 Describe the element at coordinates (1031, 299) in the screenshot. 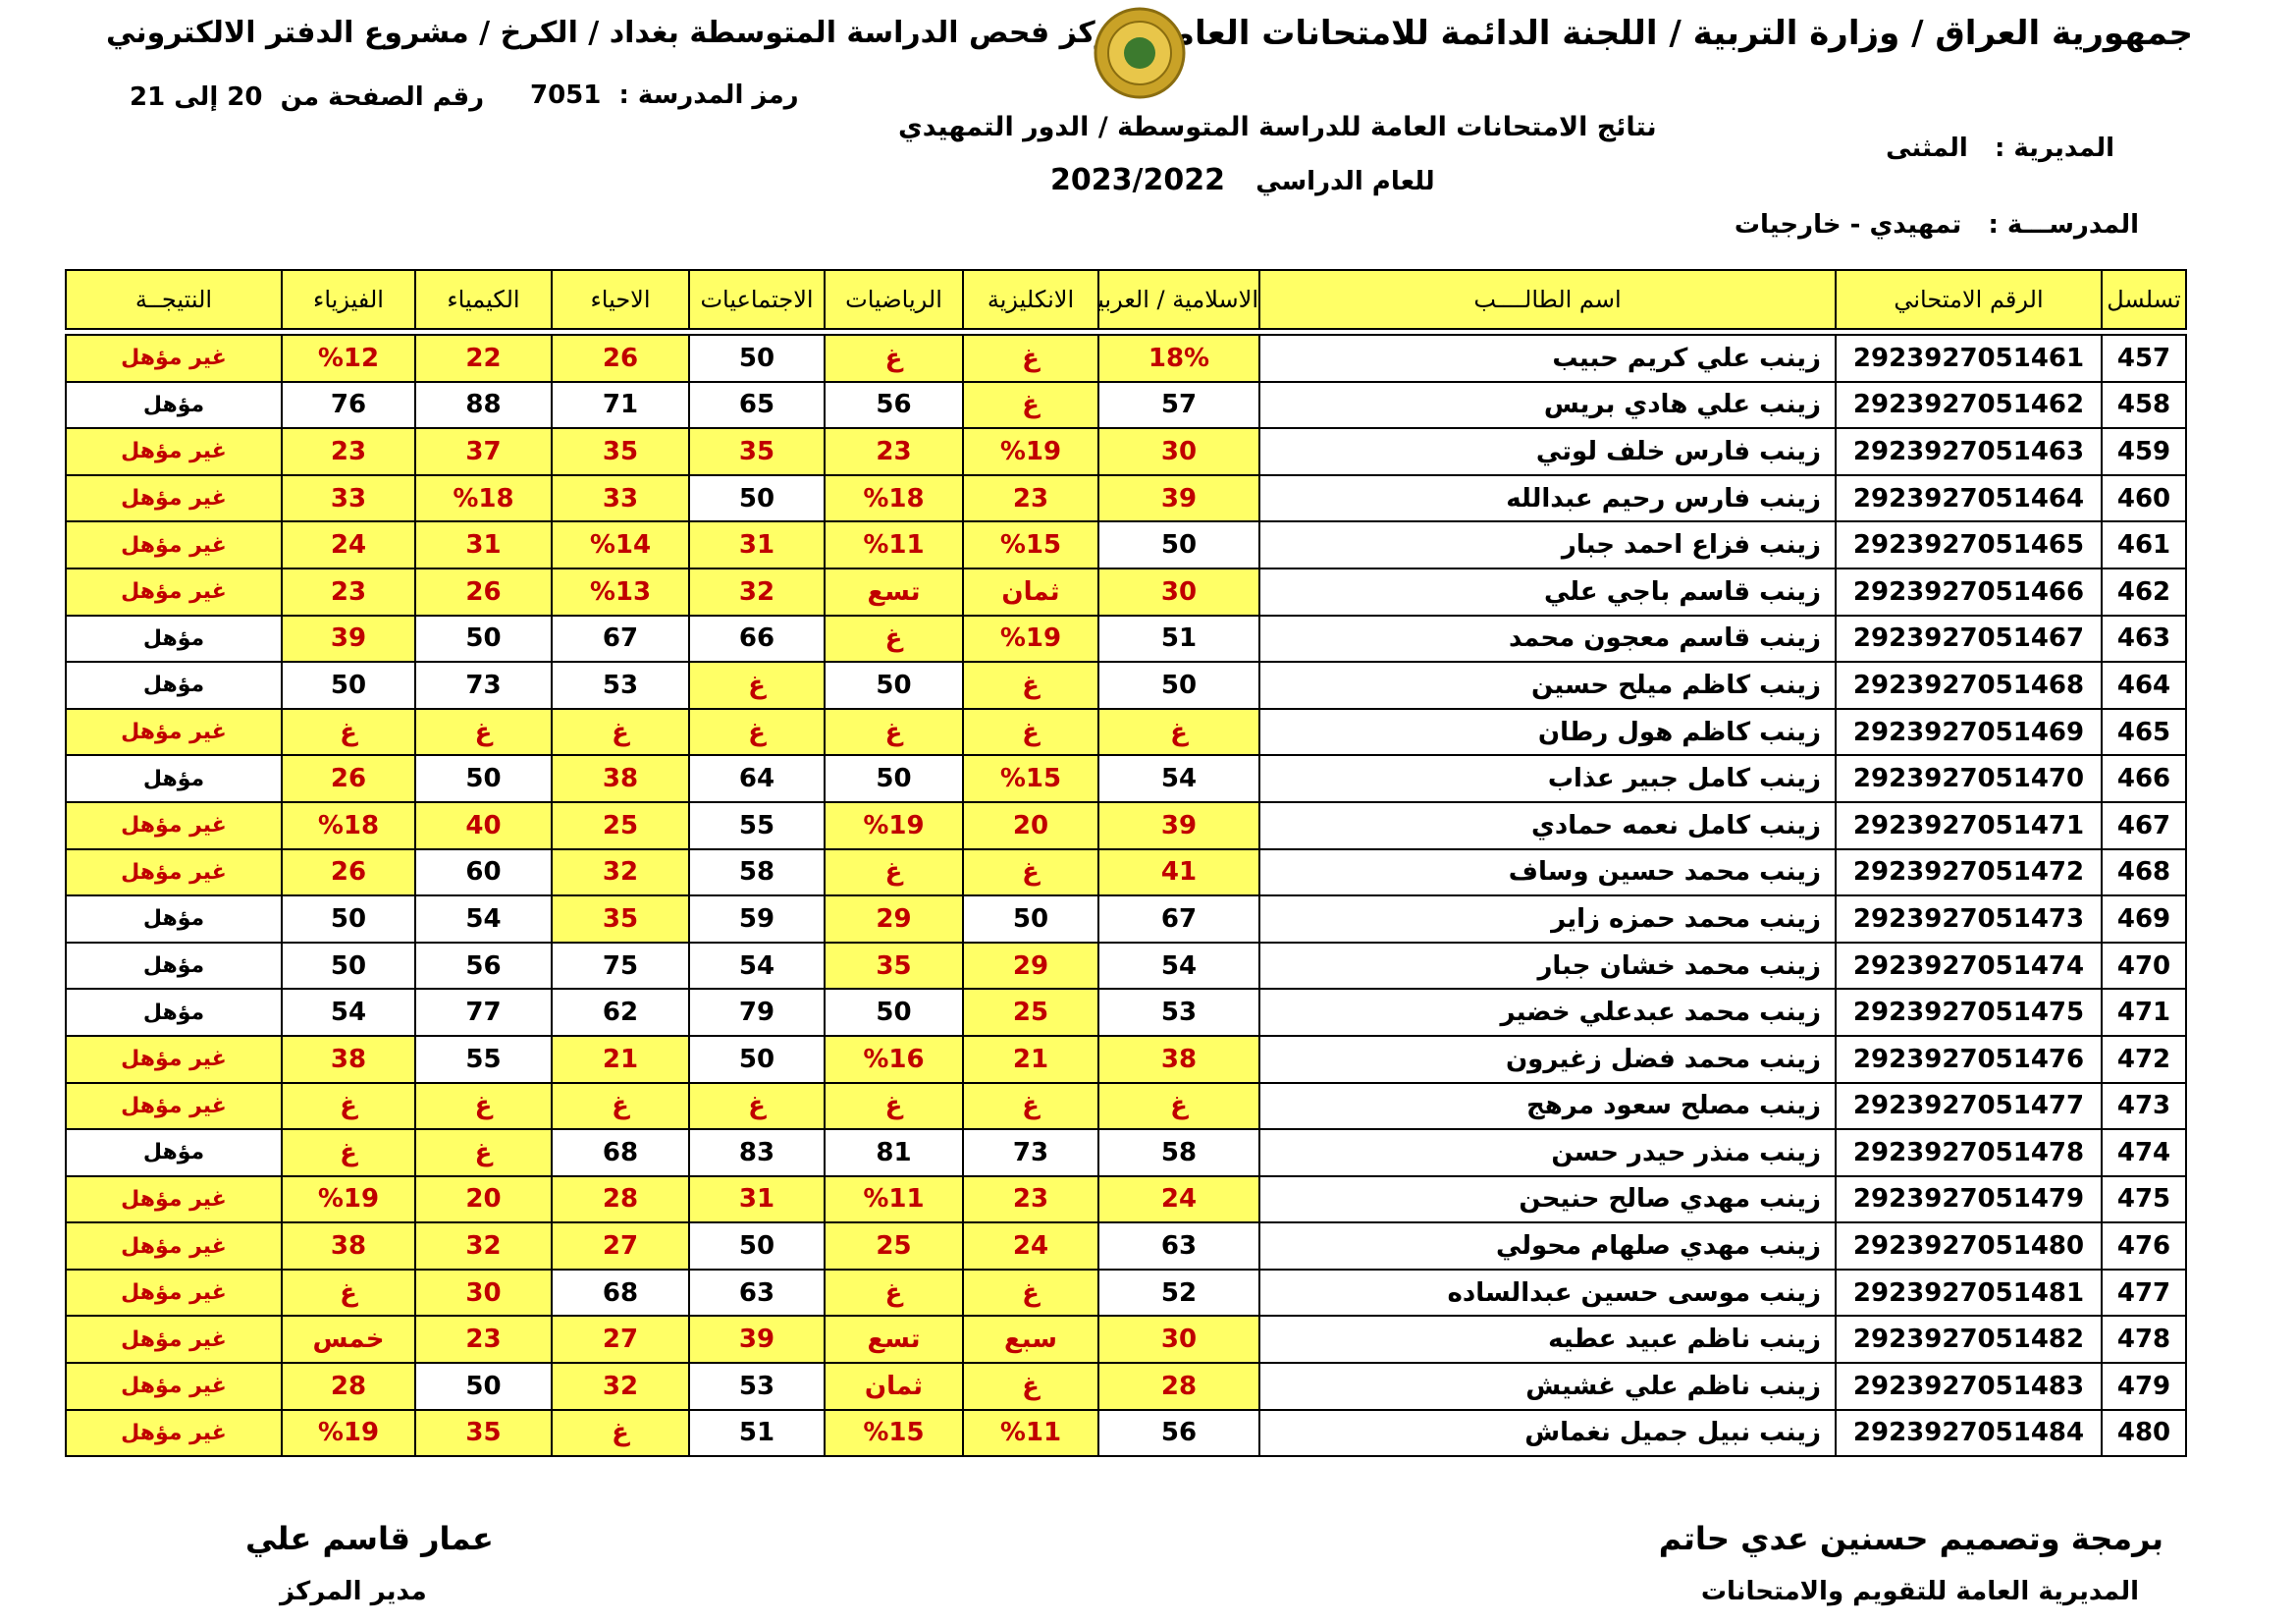

I see `column-header: الانكليزية` at that location.